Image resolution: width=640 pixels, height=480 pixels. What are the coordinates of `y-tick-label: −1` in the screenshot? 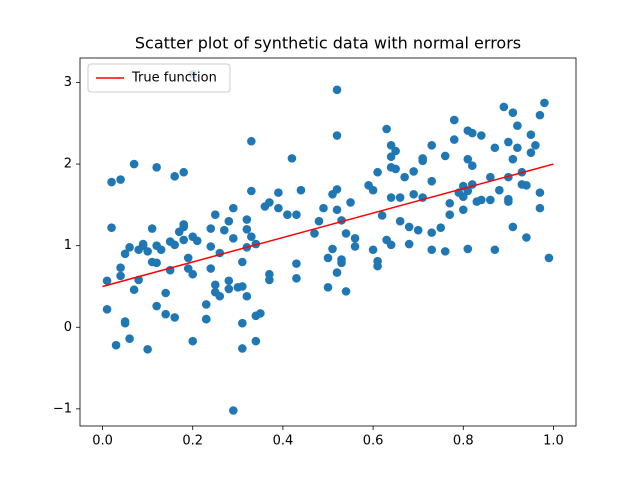 It's located at (62, 408).